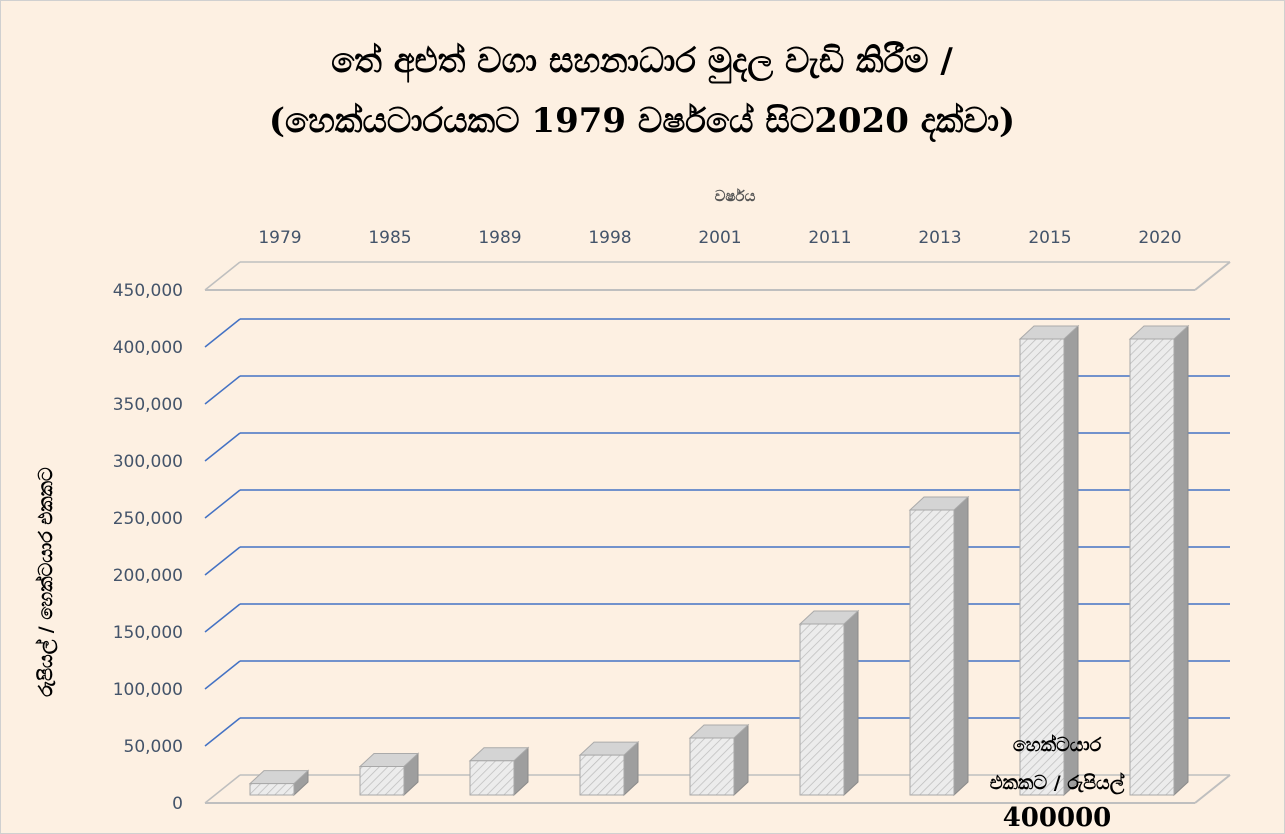  I want to click on x-tick-label: 2001, so click(719, 238).